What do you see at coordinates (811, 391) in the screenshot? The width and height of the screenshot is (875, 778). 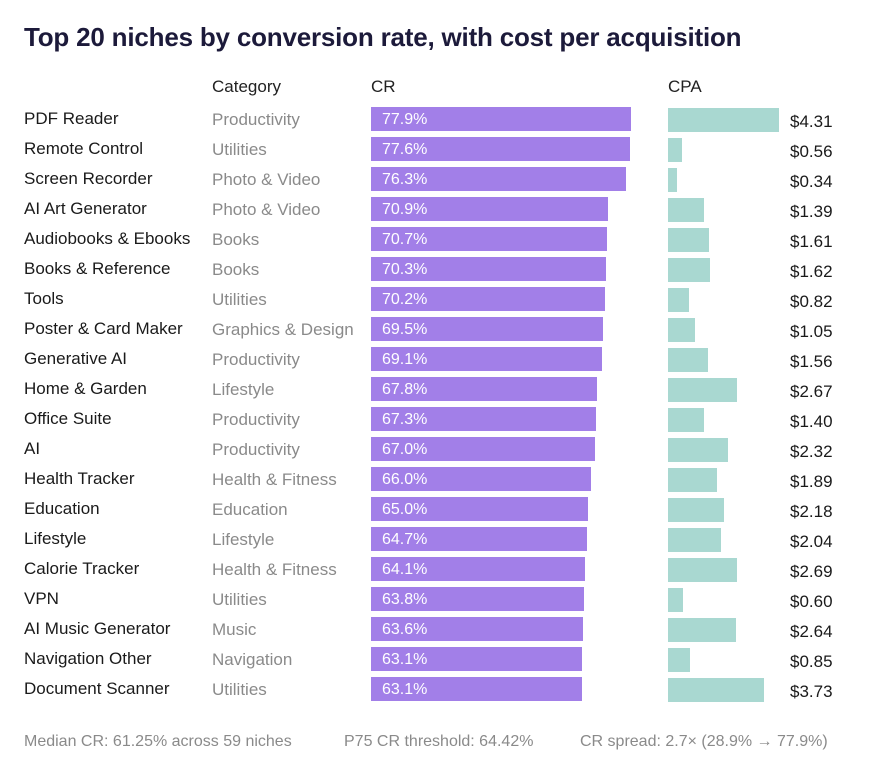 I see `cpa-value-label: $2.67` at bounding box center [811, 391].